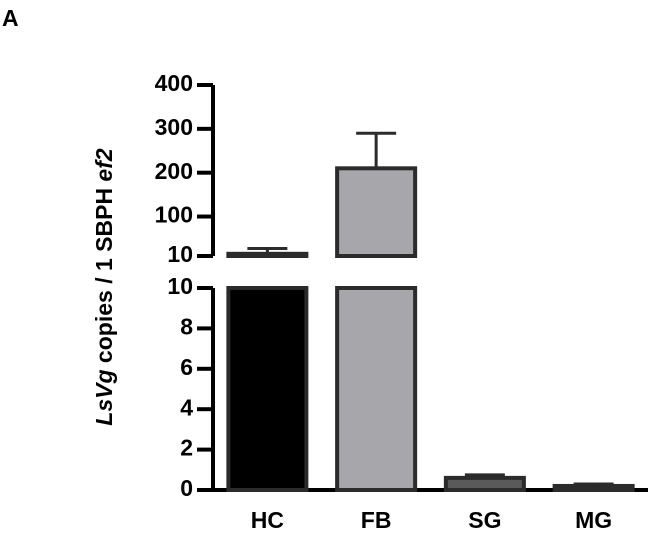  What do you see at coordinates (174, 215) in the screenshot?
I see `y-tick-label: 100` at bounding box center [174, 215].